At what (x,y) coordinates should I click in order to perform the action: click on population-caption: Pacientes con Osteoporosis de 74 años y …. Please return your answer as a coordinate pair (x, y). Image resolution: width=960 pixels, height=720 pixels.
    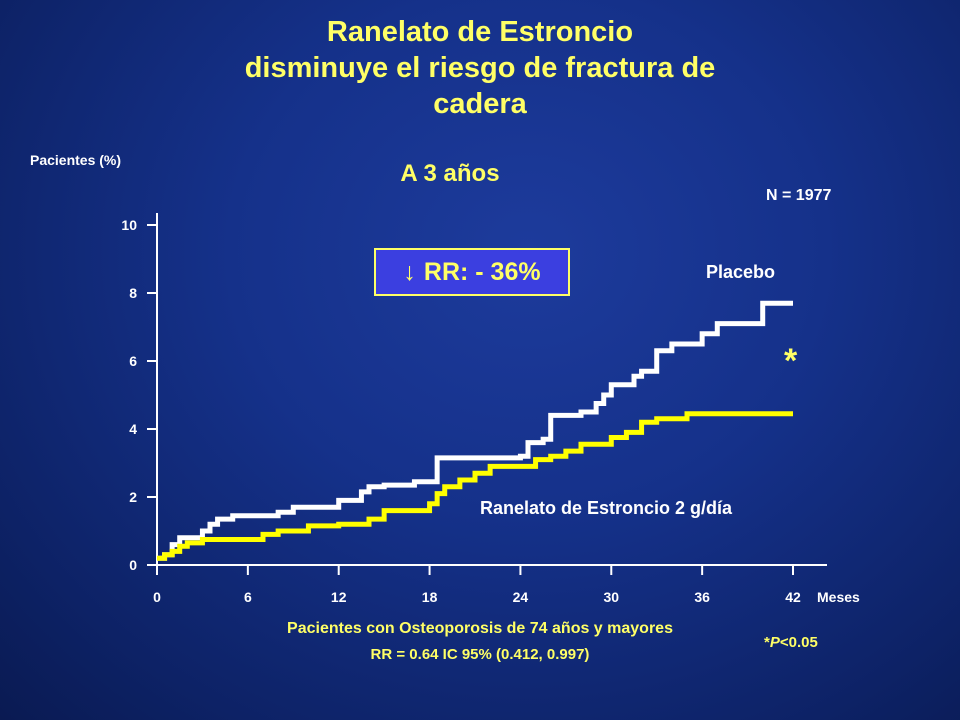
    Looking at the image, I should click on (480, 628).